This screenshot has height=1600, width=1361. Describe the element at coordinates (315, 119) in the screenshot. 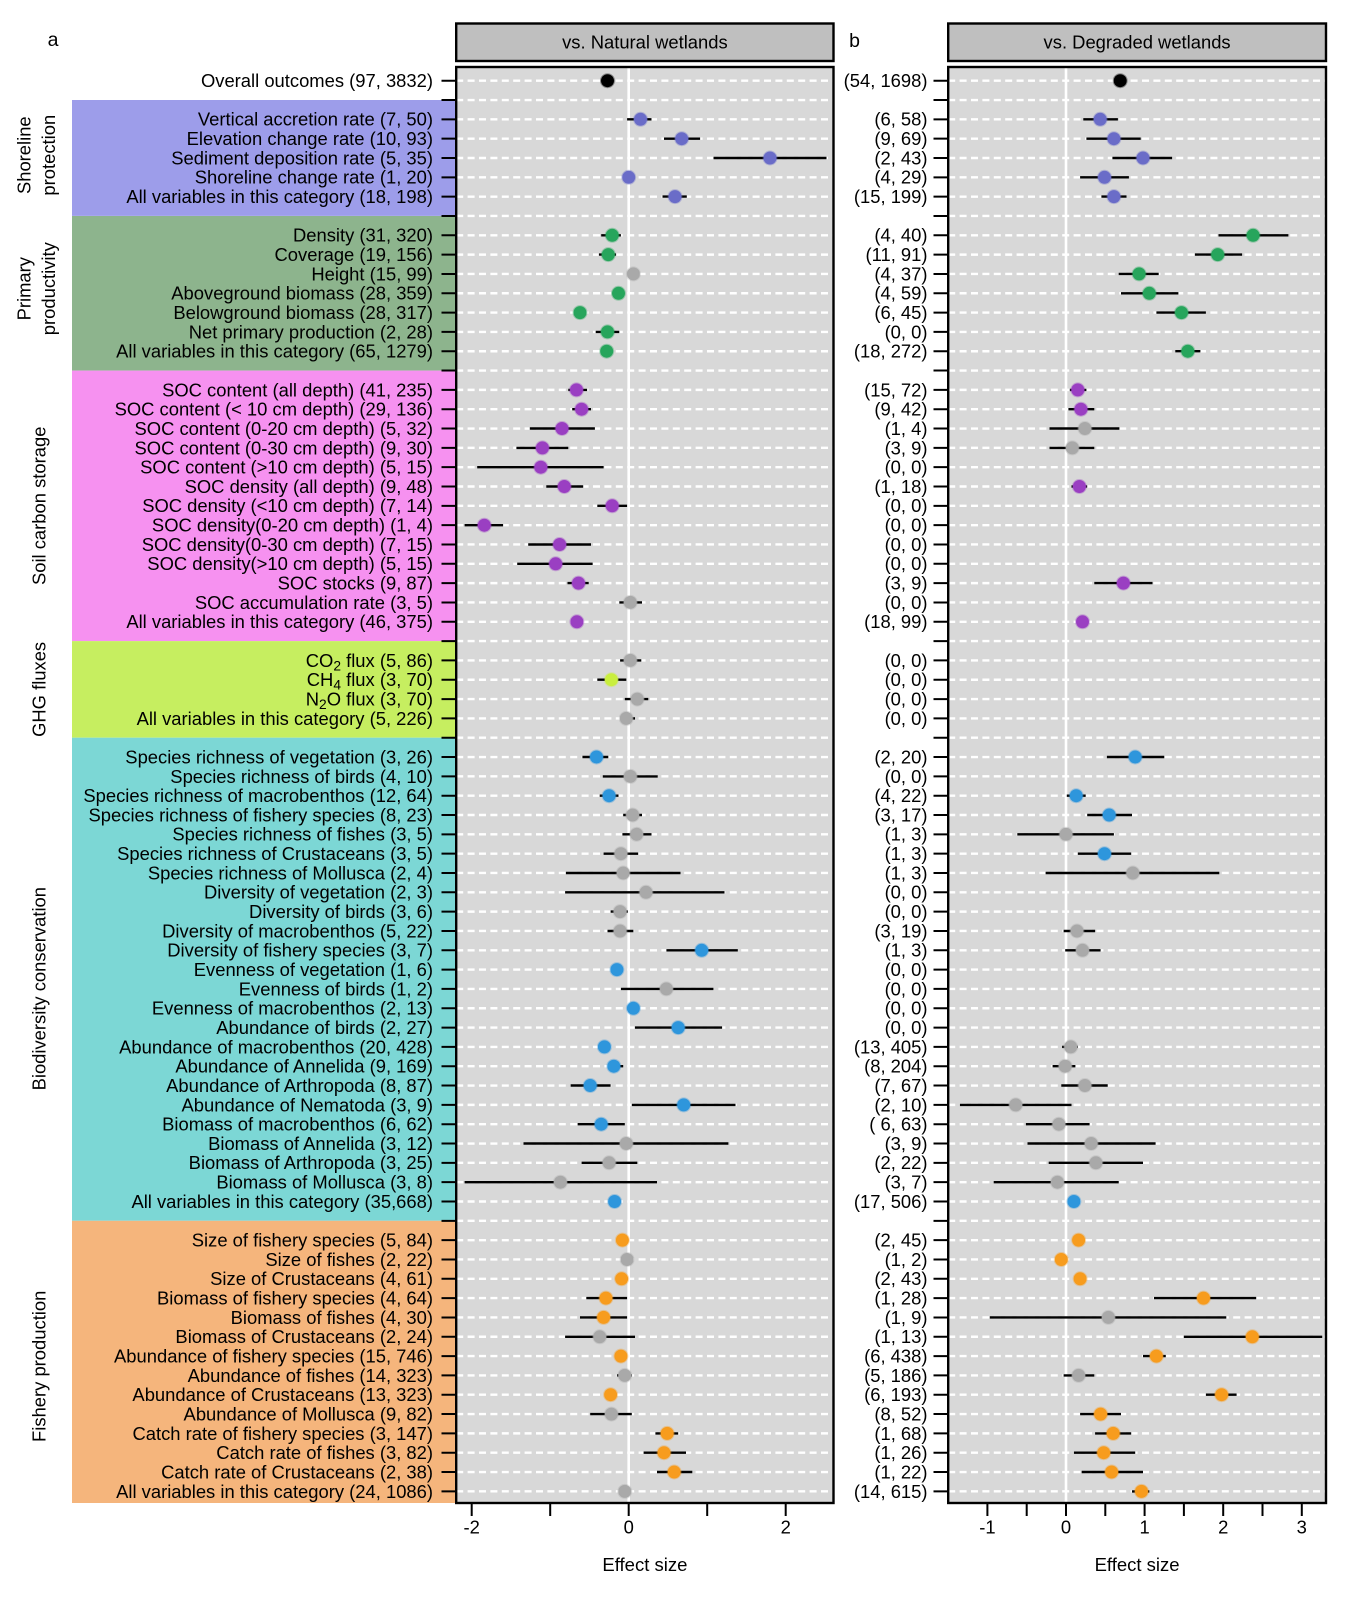

I see `svg-text:Vertical accretion rate (7, 50: Vertical accretion rate (7, 50)` at that location.